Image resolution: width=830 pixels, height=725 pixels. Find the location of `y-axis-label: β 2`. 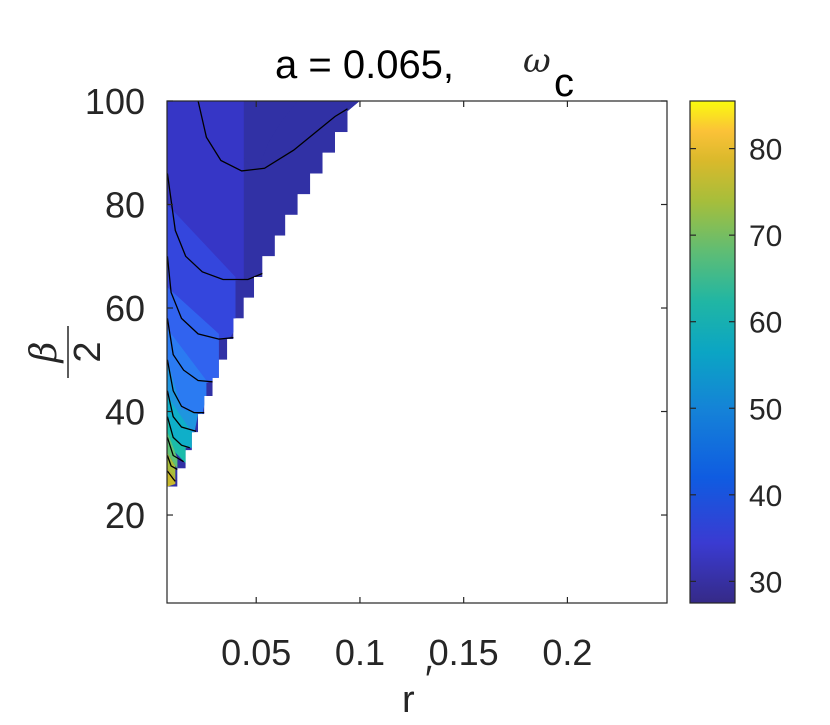

y-axis-label: β 2 is located at coordinates (66, 352).